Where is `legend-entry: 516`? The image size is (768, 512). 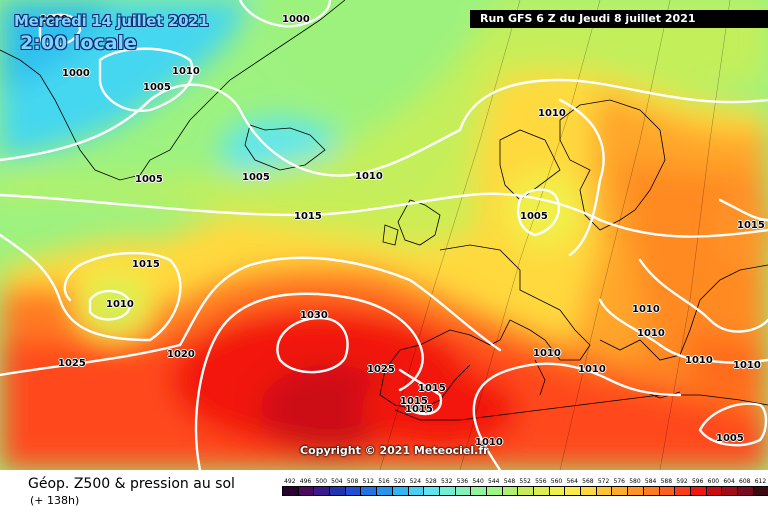
legend-entry: 516 is located at coordinates (384, 486).